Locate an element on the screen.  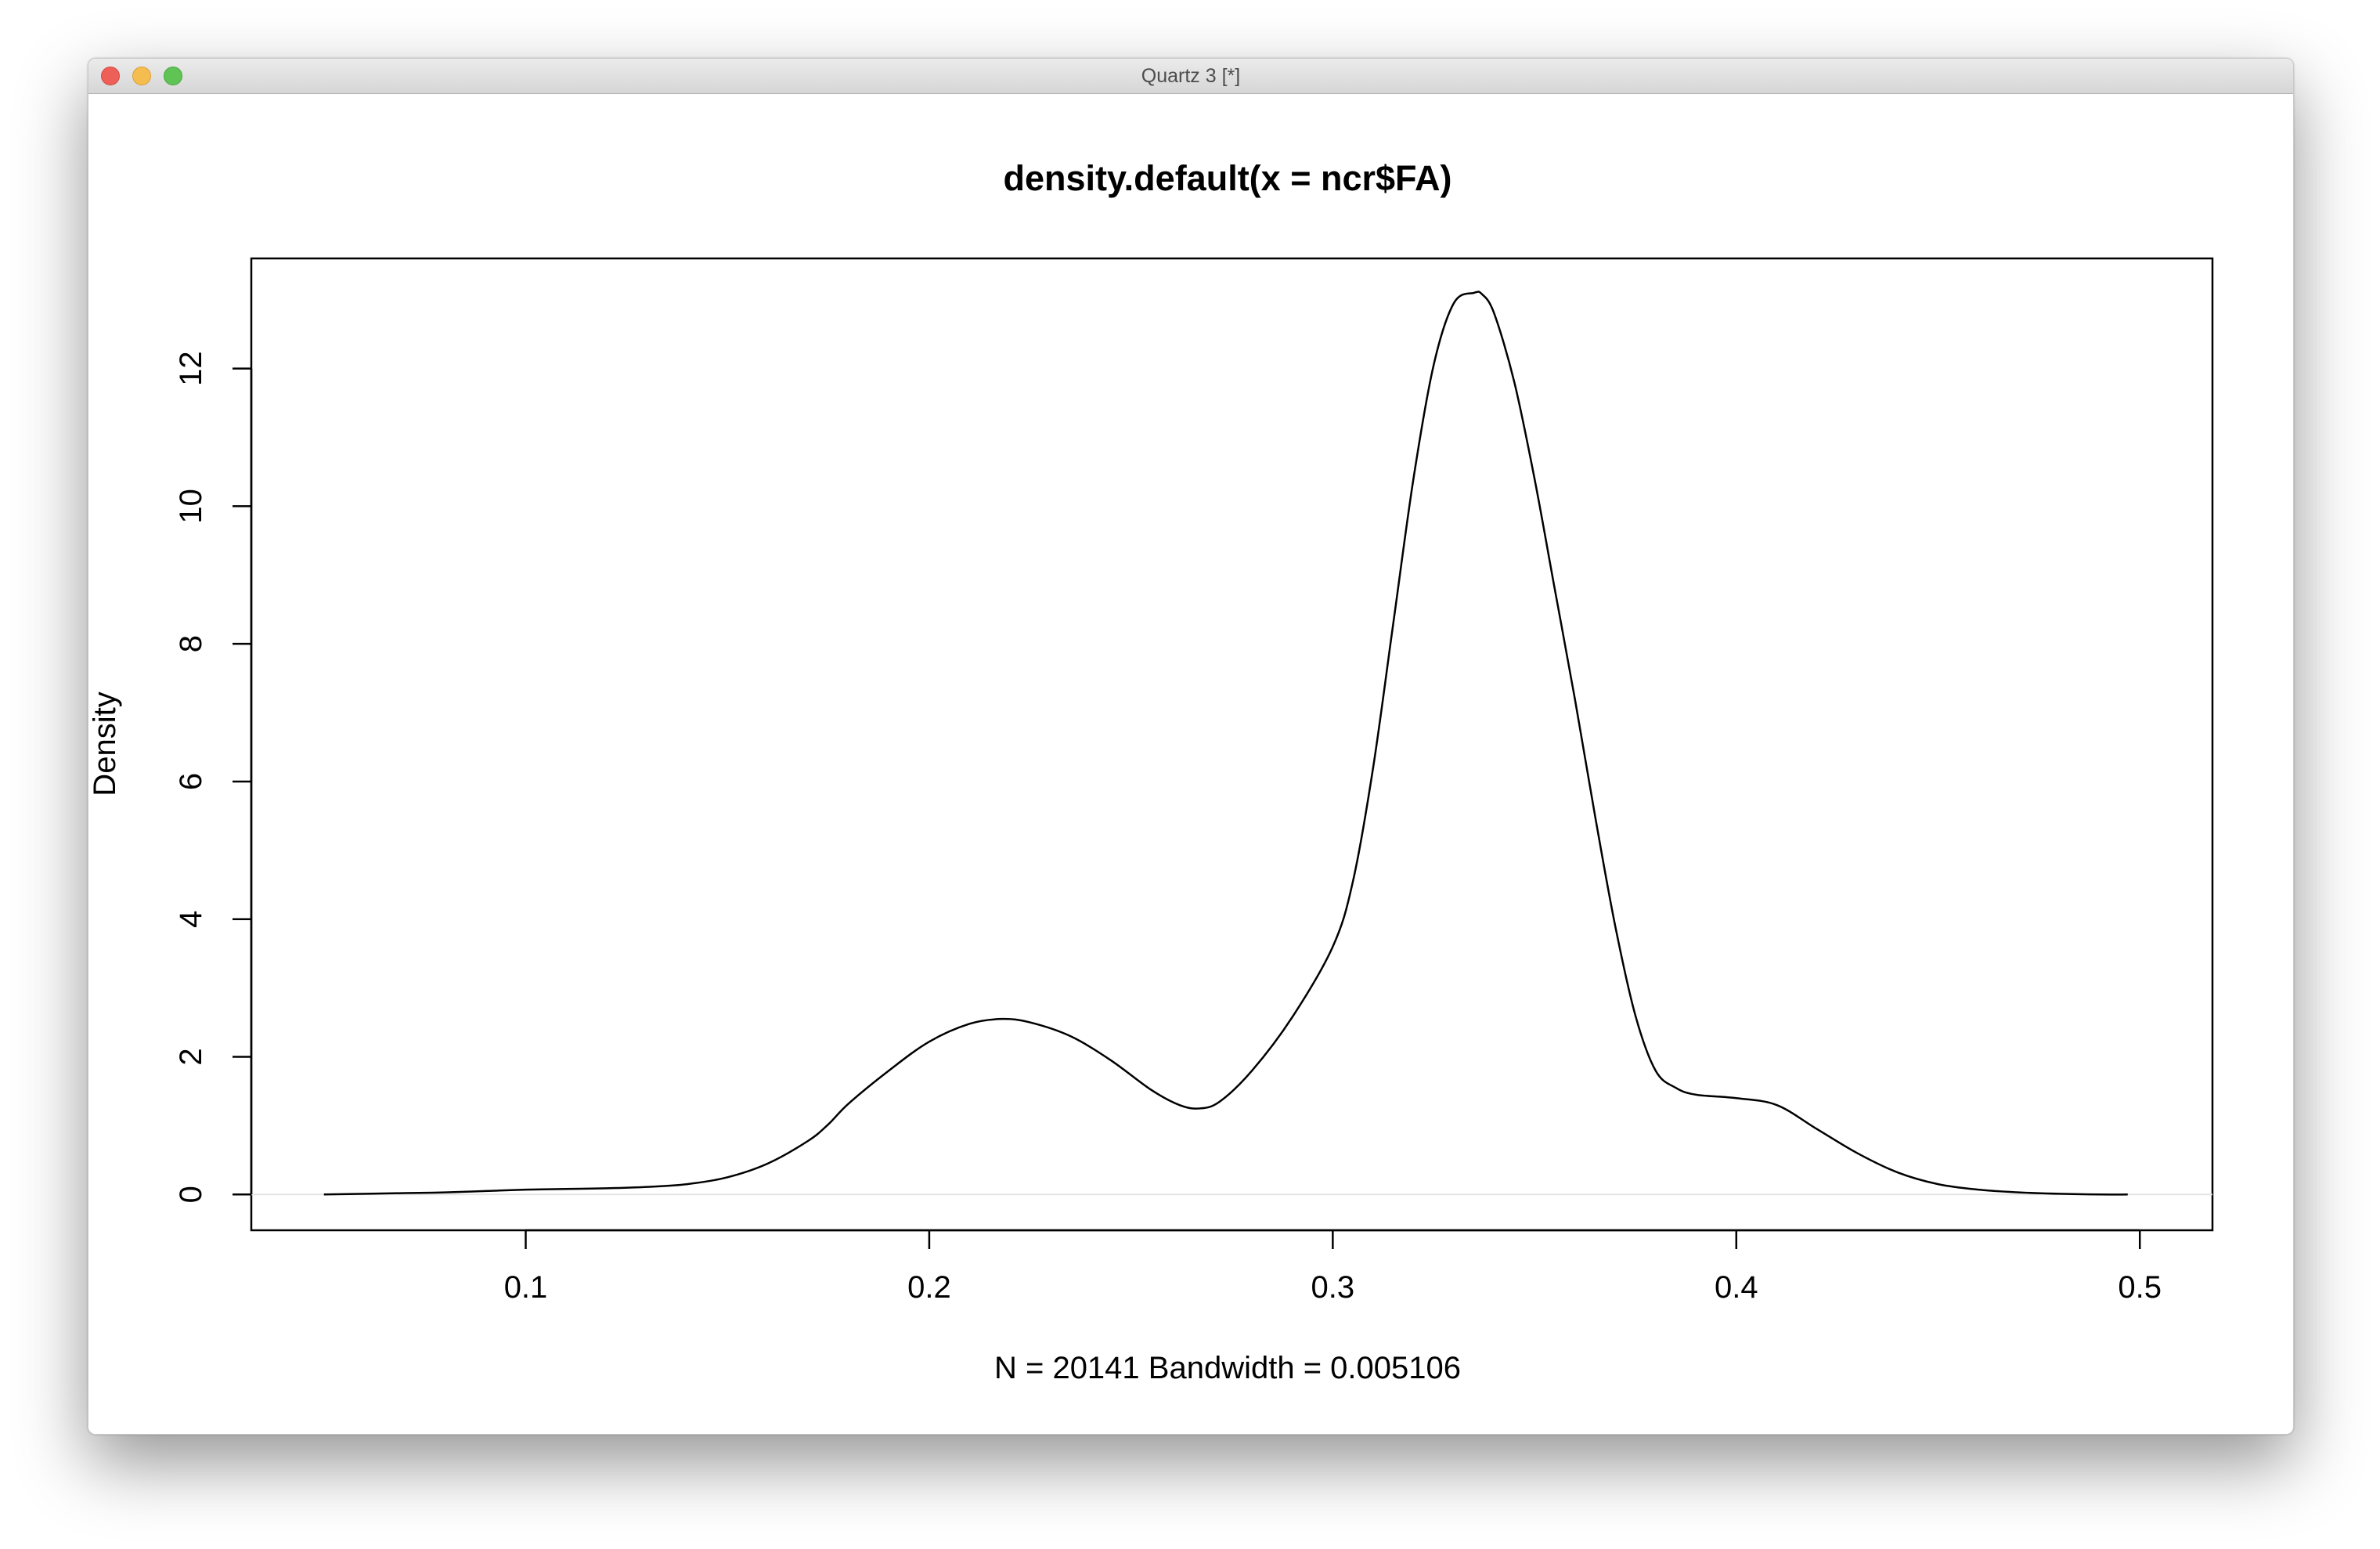
y-tick-label: 8 is located at coordinates (191, 643).